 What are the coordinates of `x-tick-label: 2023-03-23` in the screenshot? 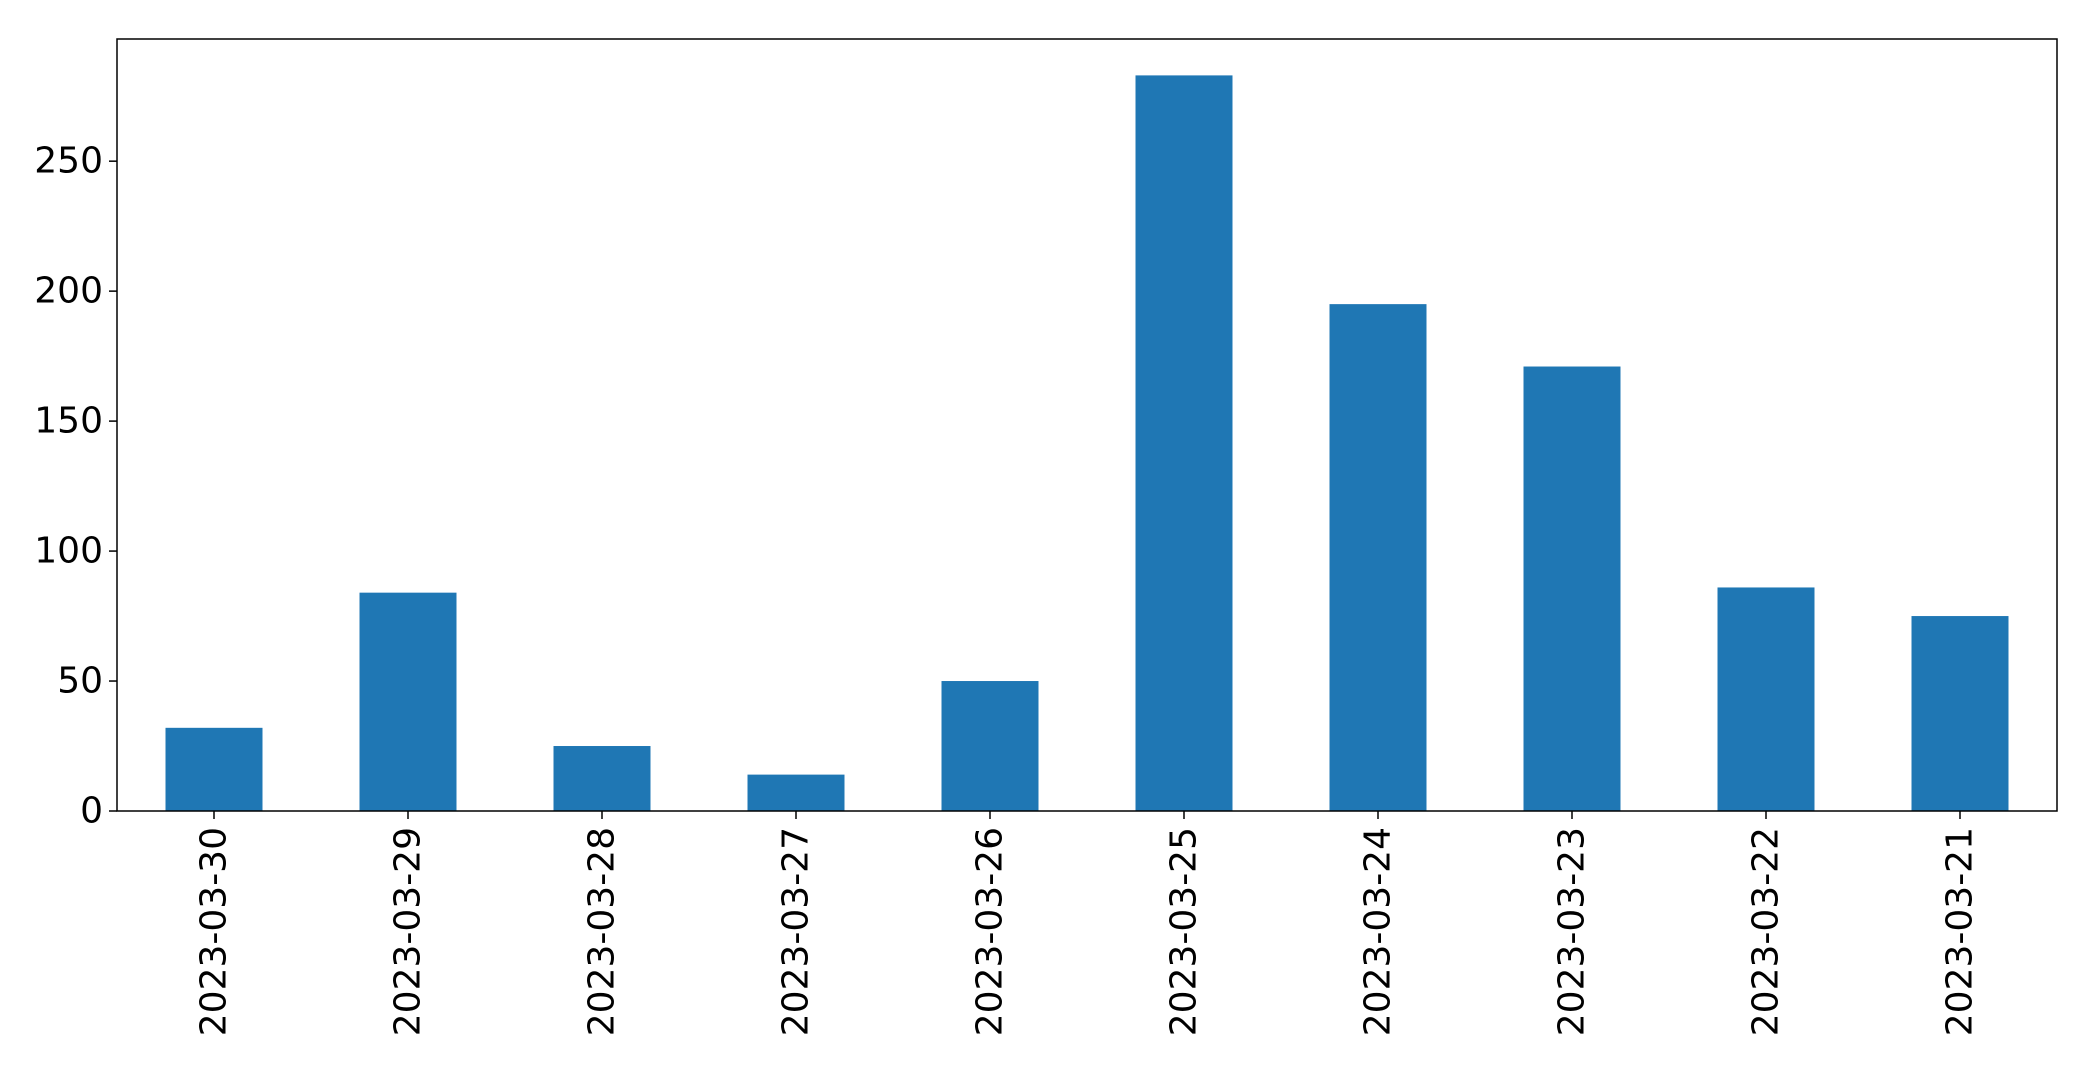 It's located at (1572, 931).